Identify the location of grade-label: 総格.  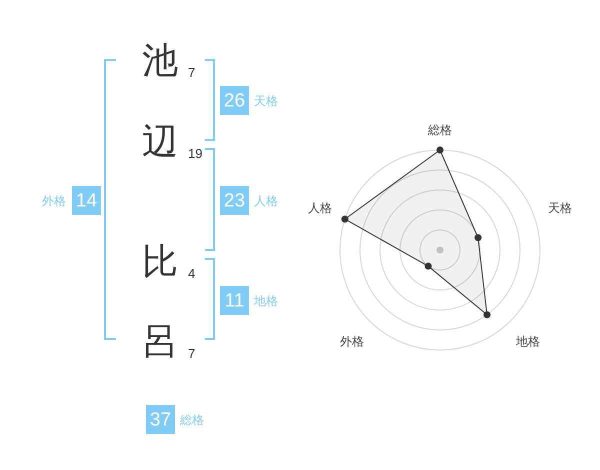
(192, 420).